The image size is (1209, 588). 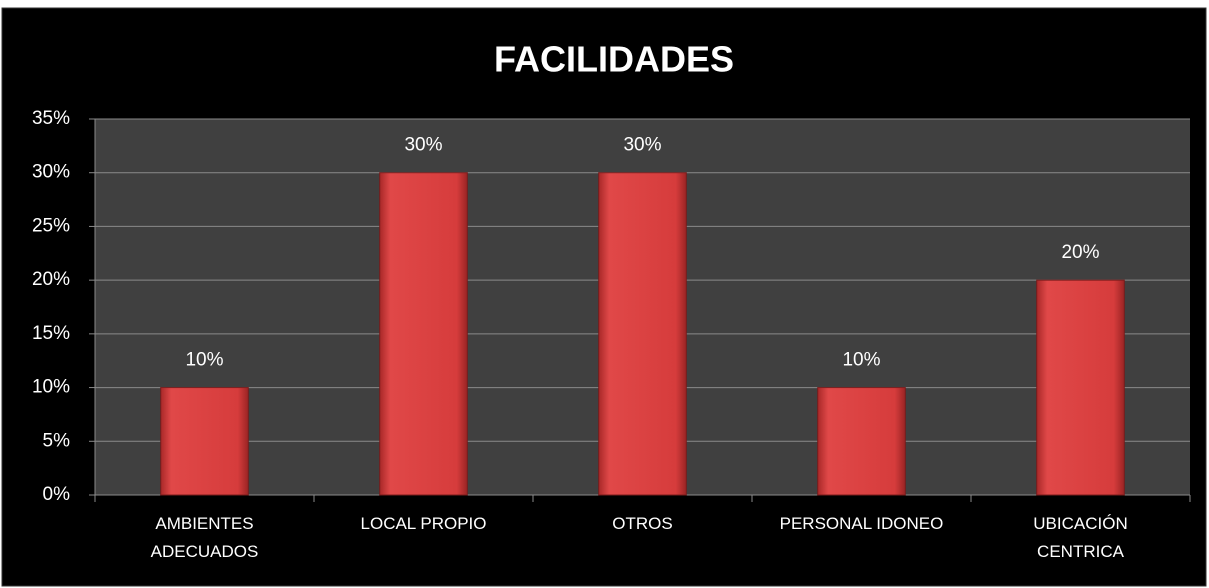 I want to click on x-tick-label: LOCAL PROPIO, so click(x=423, y=523).